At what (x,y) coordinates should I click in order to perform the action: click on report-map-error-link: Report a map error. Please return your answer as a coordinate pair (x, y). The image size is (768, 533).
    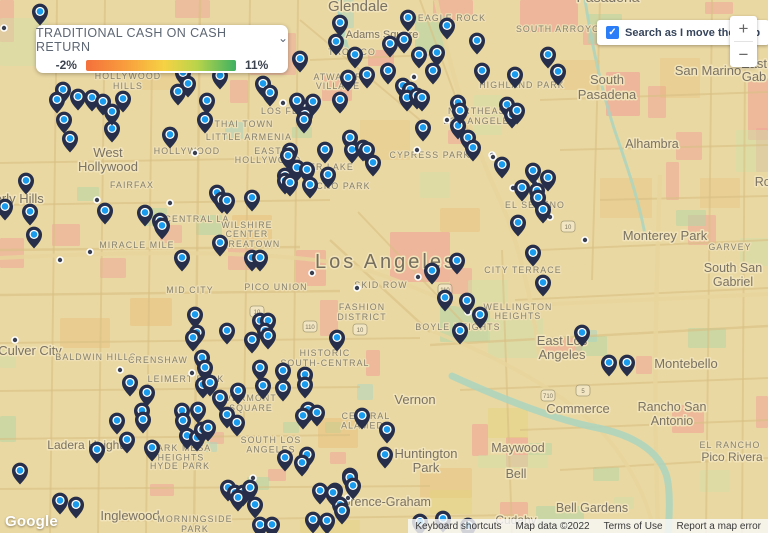
    Looking at the image, I should click on (718, 526).